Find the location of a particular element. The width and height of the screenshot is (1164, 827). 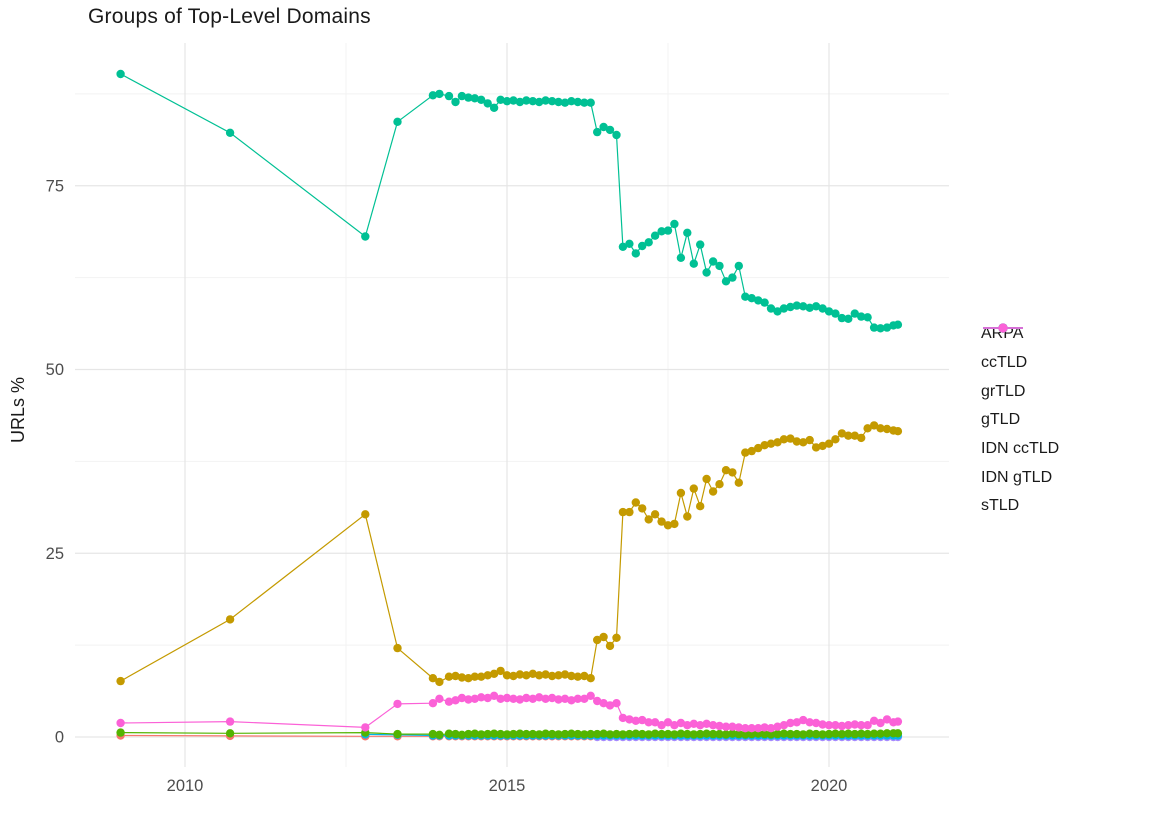

legend-label: IDN ccTLD is located at coordinates (1020, 449).